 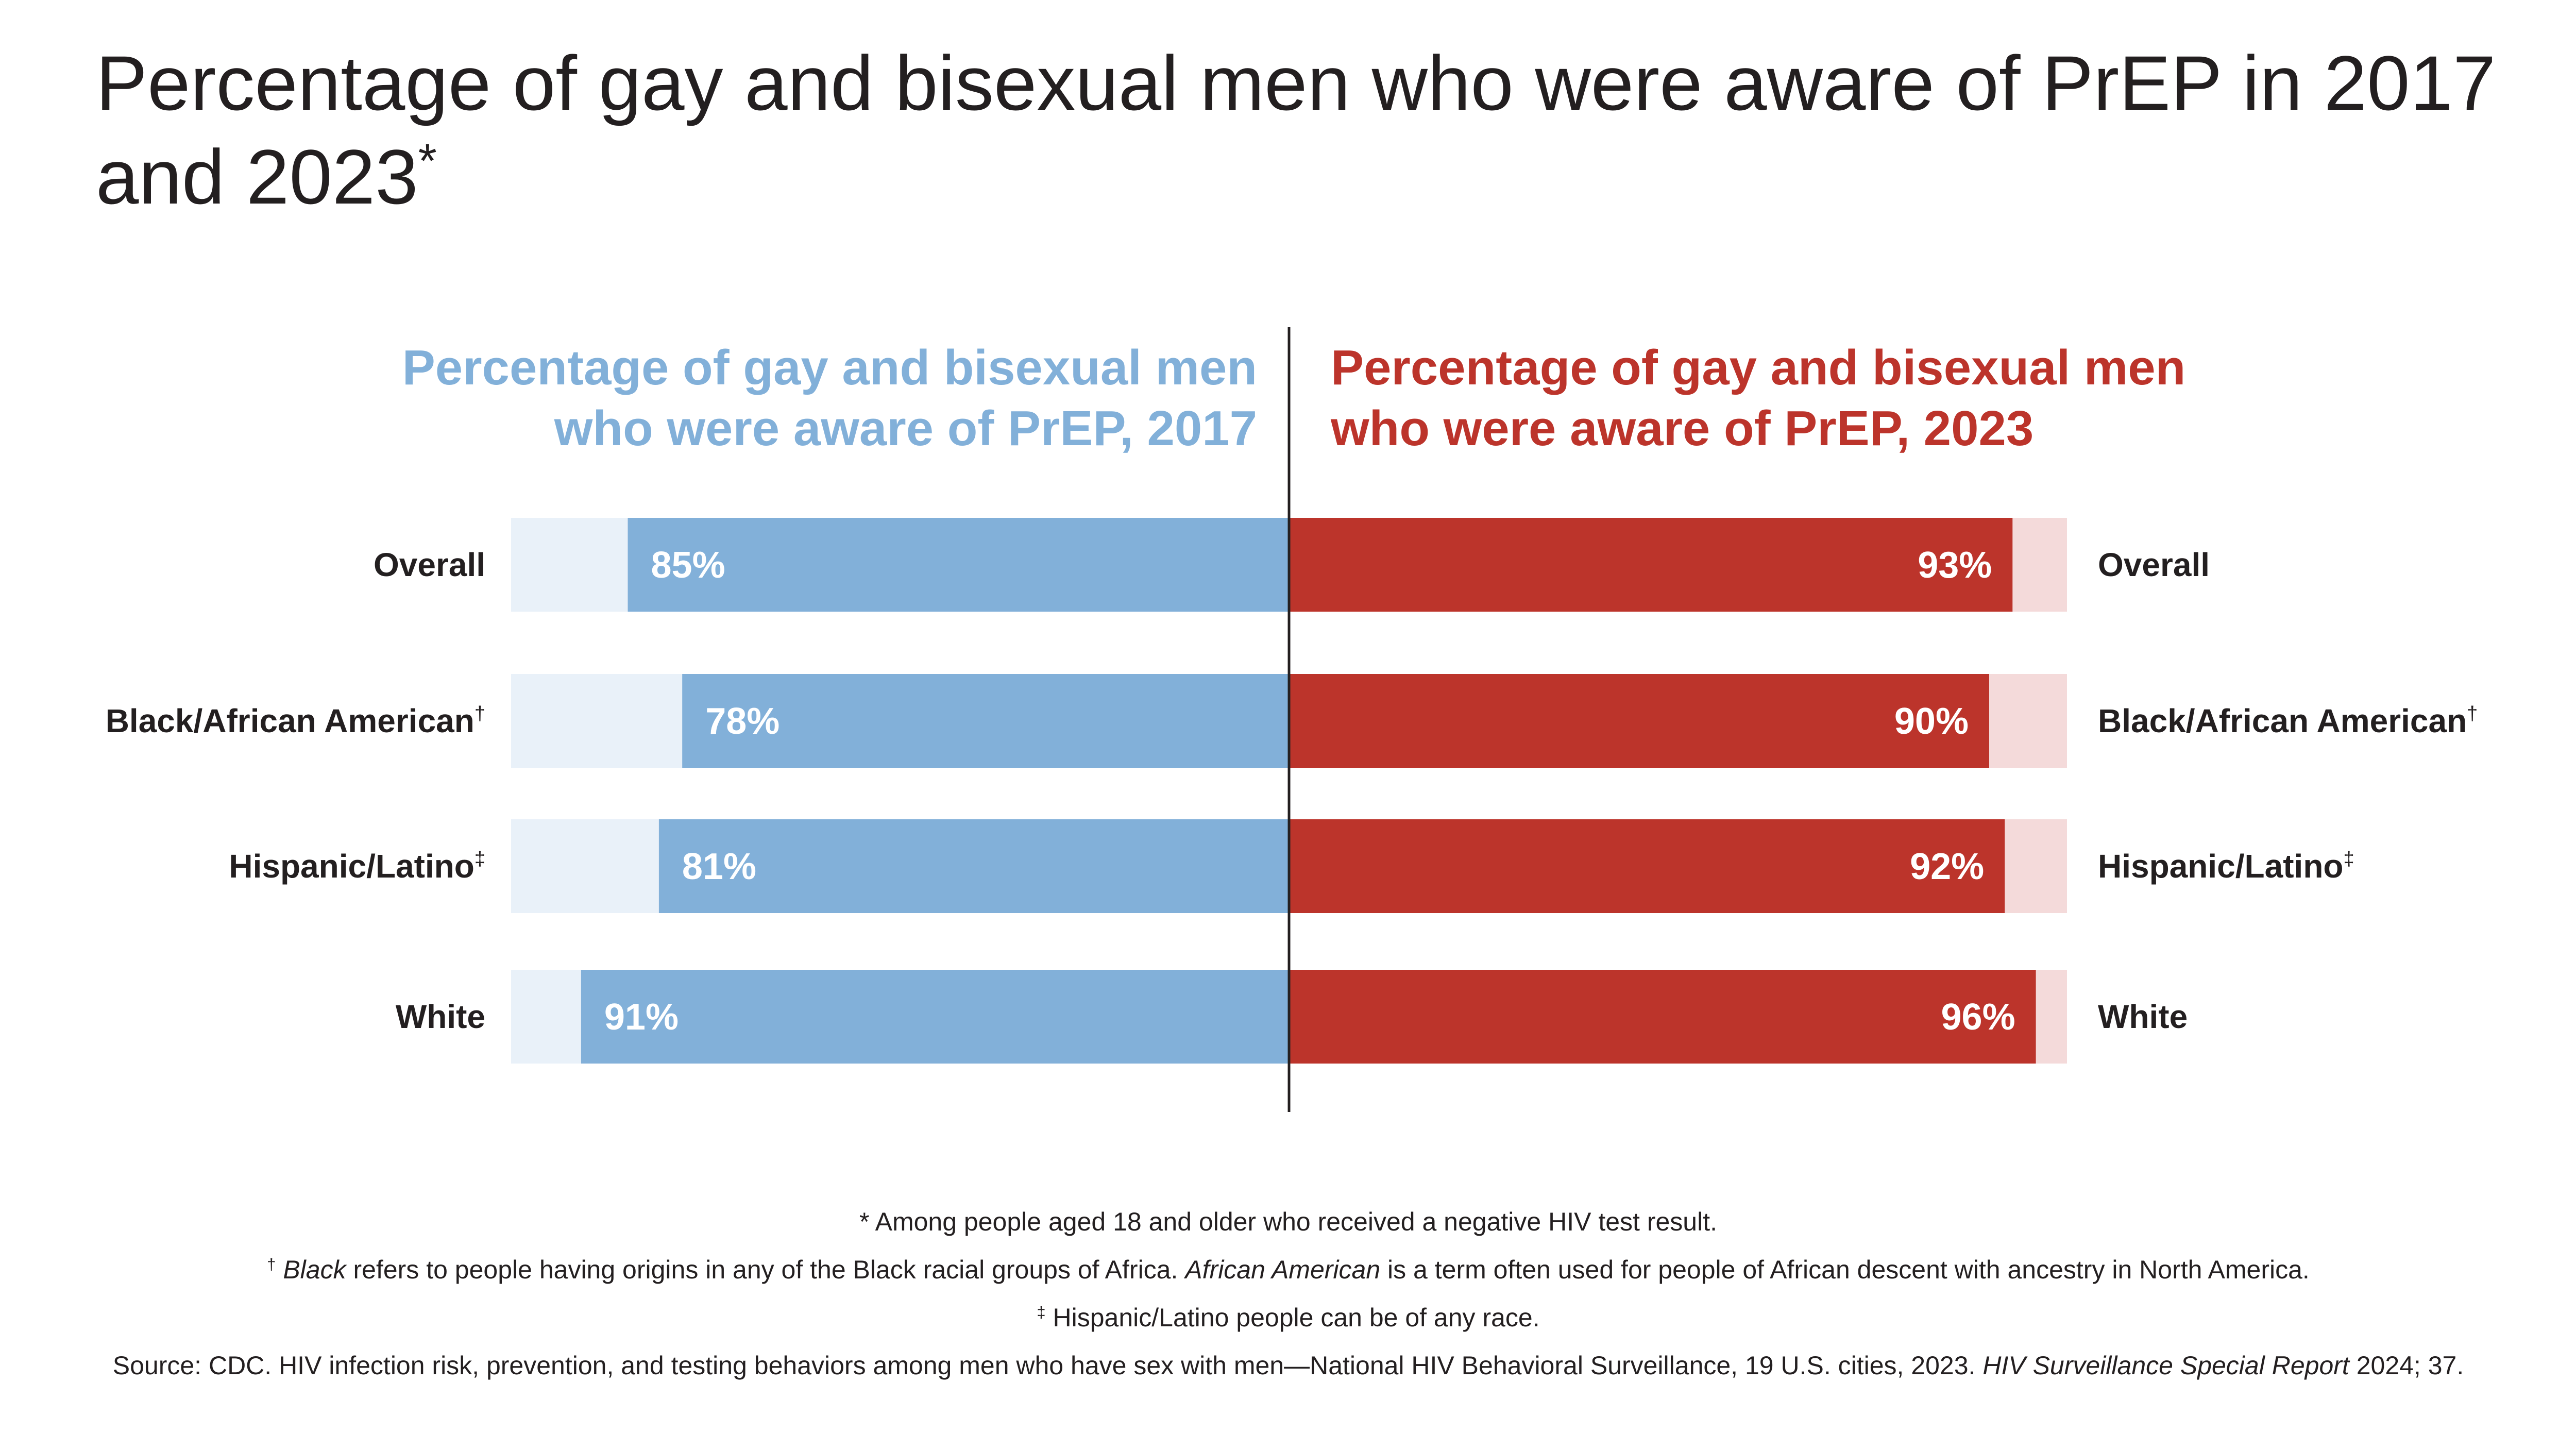 I want to click on footnote-ddagger-mark: ‡, so click(x=1041, y=1312).